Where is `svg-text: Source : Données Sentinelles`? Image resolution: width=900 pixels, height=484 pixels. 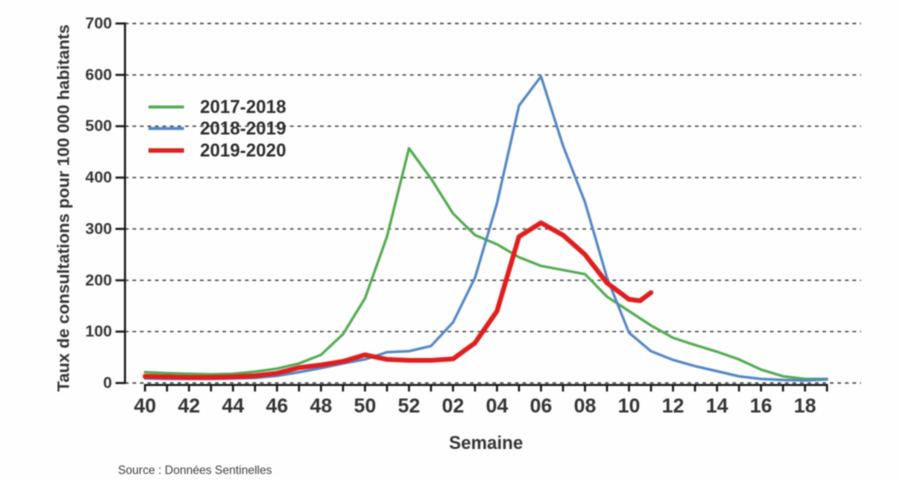 svg-text: Source : Données Sentinelles is located at coordinates (195, 470).